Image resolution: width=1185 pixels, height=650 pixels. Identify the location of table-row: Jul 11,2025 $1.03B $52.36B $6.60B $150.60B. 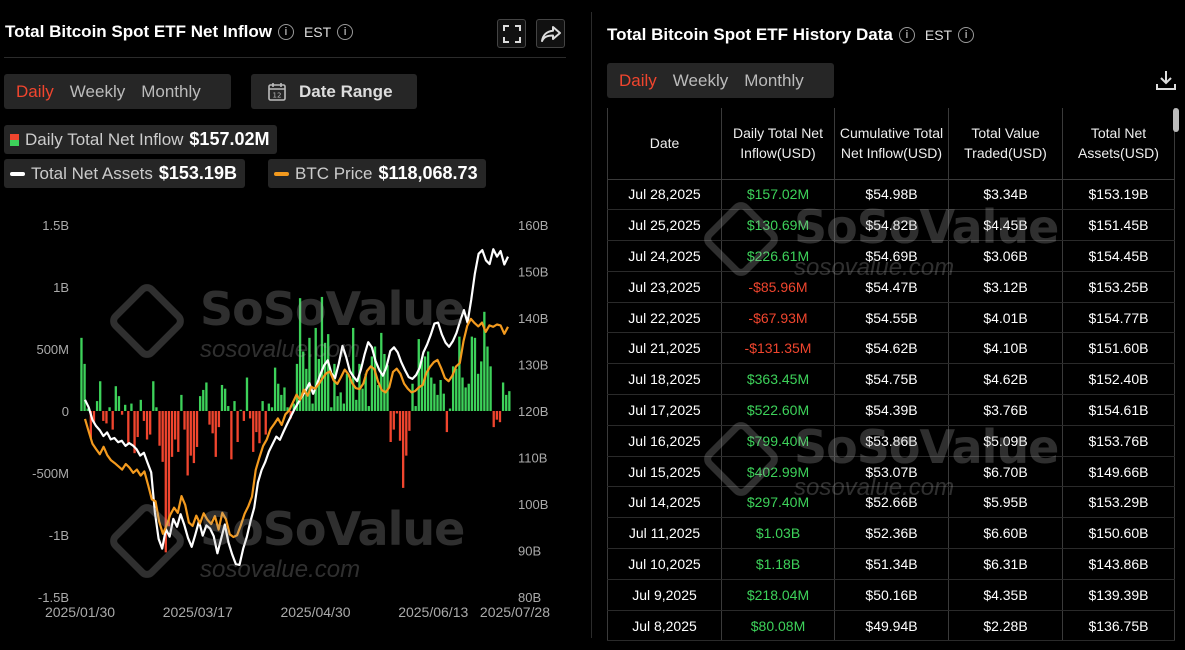
(891, 533).